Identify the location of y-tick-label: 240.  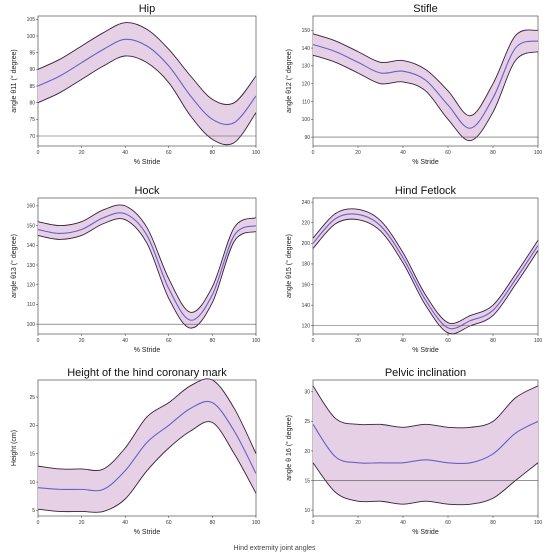
(306, 203).